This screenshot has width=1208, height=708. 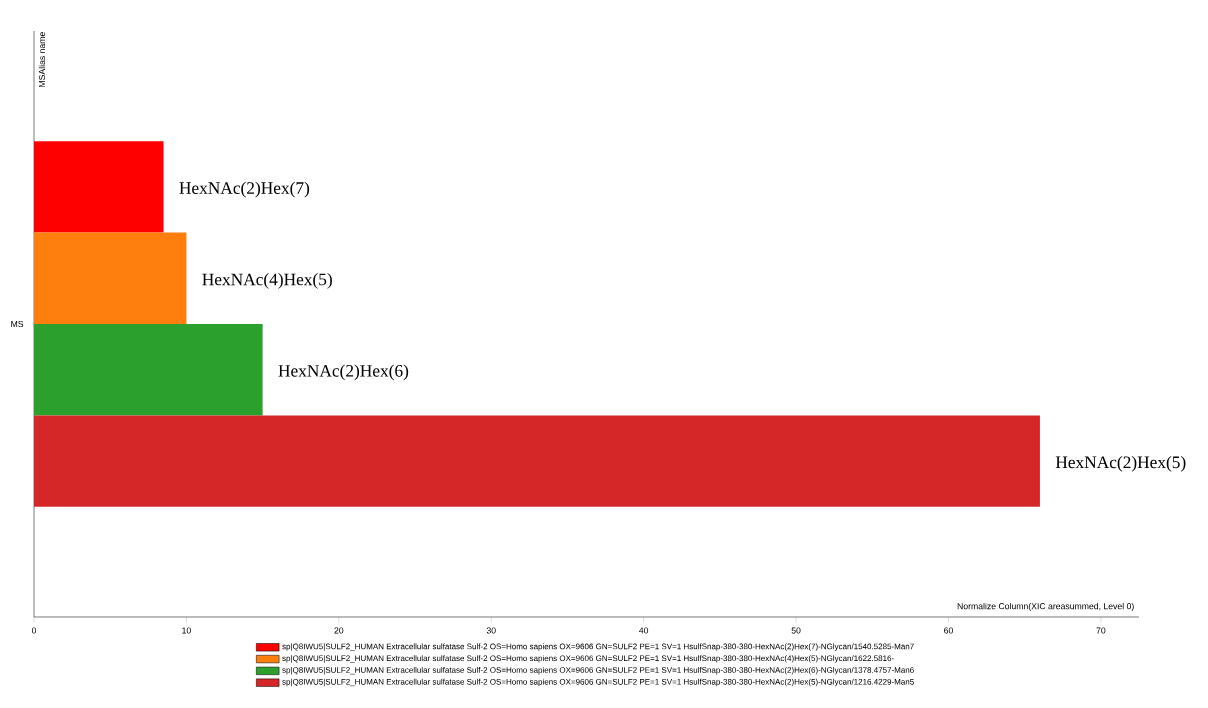 What do you see at coordinates (644, 630) in the screenshot?
I see `x-tick-label: 40` at bounding box center [644, 630].